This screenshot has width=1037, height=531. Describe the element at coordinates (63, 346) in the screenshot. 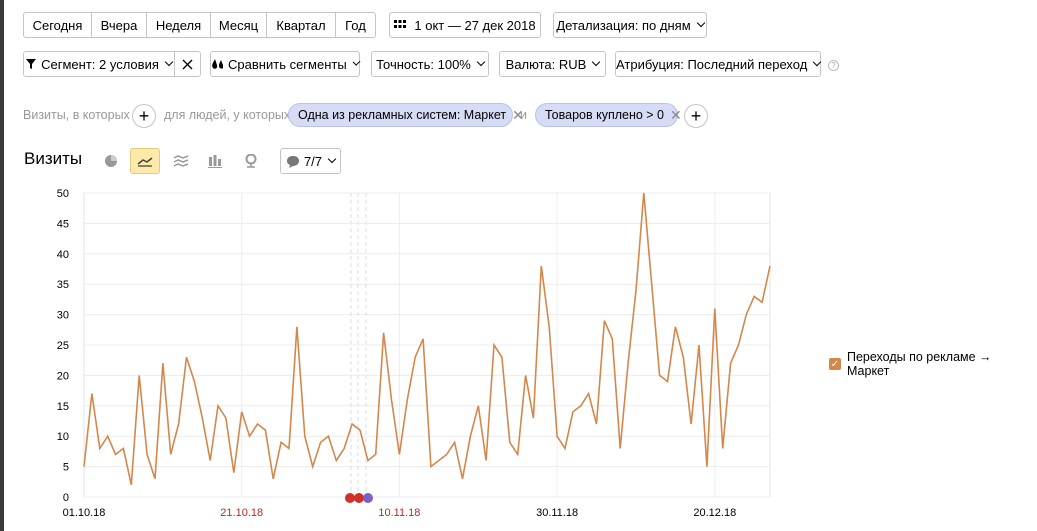

I see `y-tick-label: 25` at that location.